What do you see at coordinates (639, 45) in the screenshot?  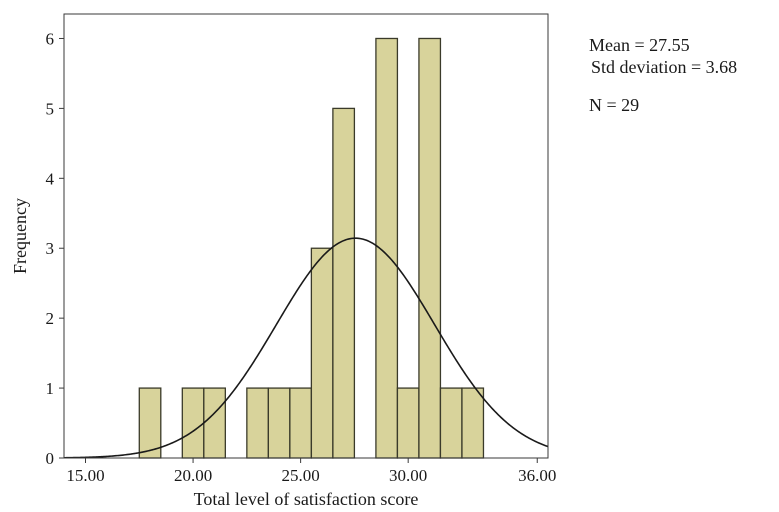 I see `stat-mean: Mean = 27.55` at bounding box center [639, 45].